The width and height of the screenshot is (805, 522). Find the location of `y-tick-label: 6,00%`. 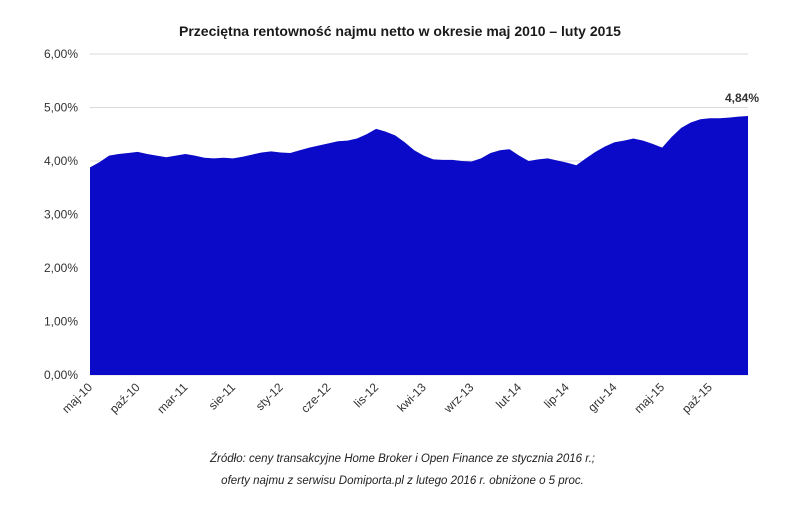

y-tick-label: 6,00% is located at coordinates (61, 54).